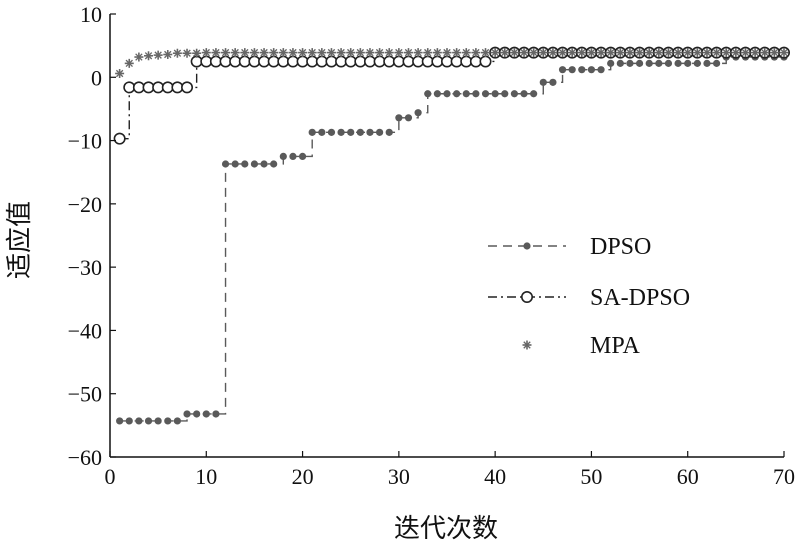 The width and height of the screenshot is (800, 550). What do you see at coordinates (620, 247) in the screenshot?
I see `legend-label: DPSO` at bounding box center [620, 247].